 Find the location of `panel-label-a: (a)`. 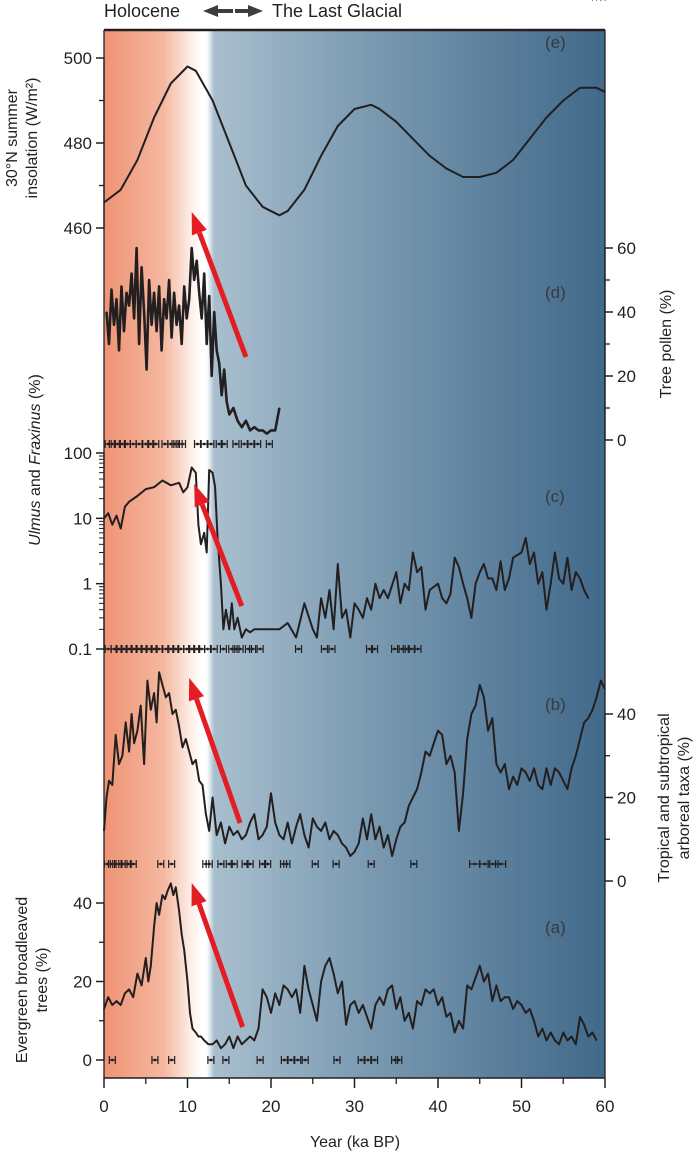

panel-label-a: (a) is located at coordinates (555, 927).